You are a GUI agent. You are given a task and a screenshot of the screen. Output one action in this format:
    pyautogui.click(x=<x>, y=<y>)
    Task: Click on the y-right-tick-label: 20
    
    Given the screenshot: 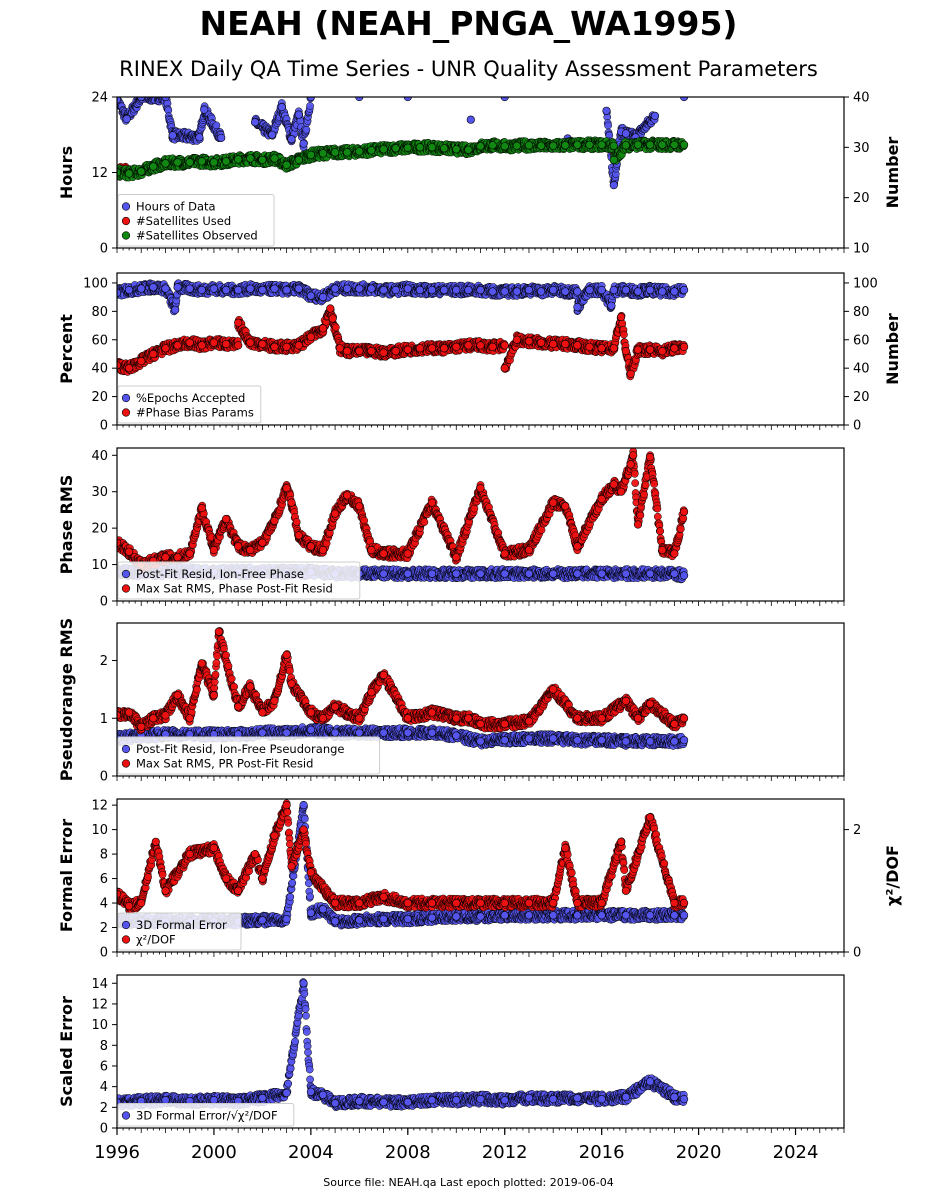 What is the action you would take?
    pyautogui.click(x=861, y=198)
    